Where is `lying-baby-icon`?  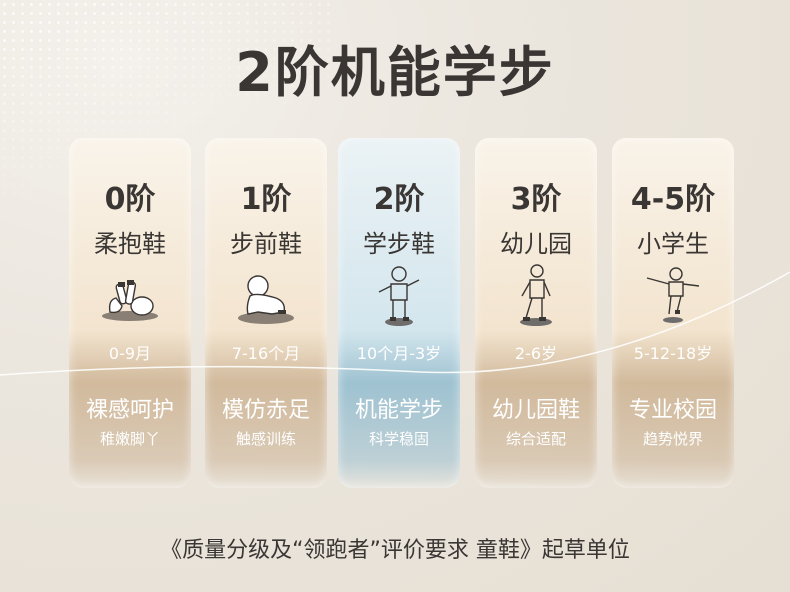
lying-baby-icon is located at coordinates (130, 300).